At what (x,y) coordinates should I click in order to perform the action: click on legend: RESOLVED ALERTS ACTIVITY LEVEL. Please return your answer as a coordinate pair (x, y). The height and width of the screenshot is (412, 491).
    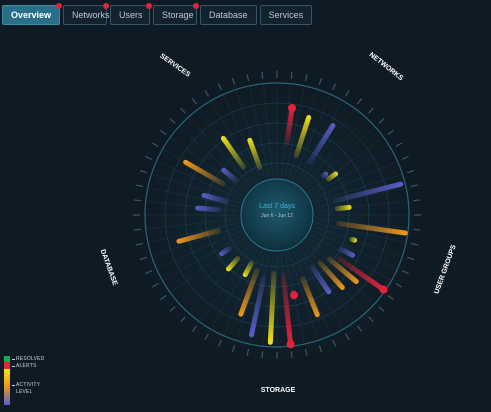
    Looking at the image, I should click on (39, 381).